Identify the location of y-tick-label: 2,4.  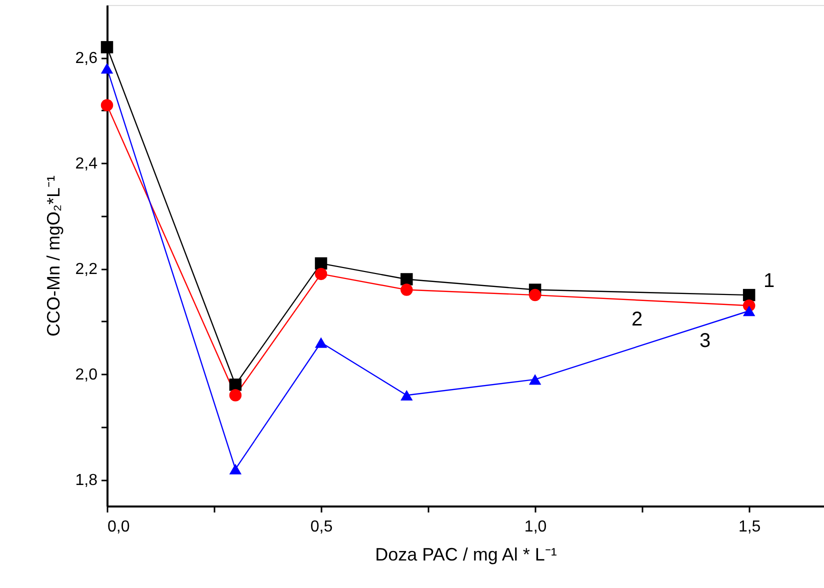
(86, 164).